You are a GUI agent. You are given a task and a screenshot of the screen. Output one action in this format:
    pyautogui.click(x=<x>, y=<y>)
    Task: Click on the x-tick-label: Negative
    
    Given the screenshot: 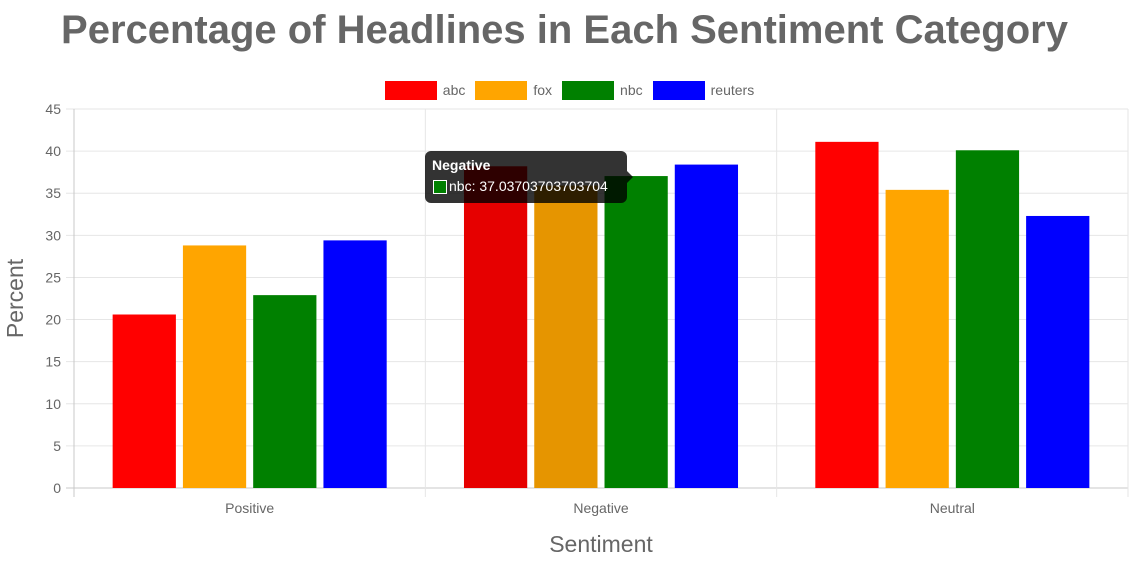 What is the action you would take?
    pyautogui.click(x=600, y=508)
    